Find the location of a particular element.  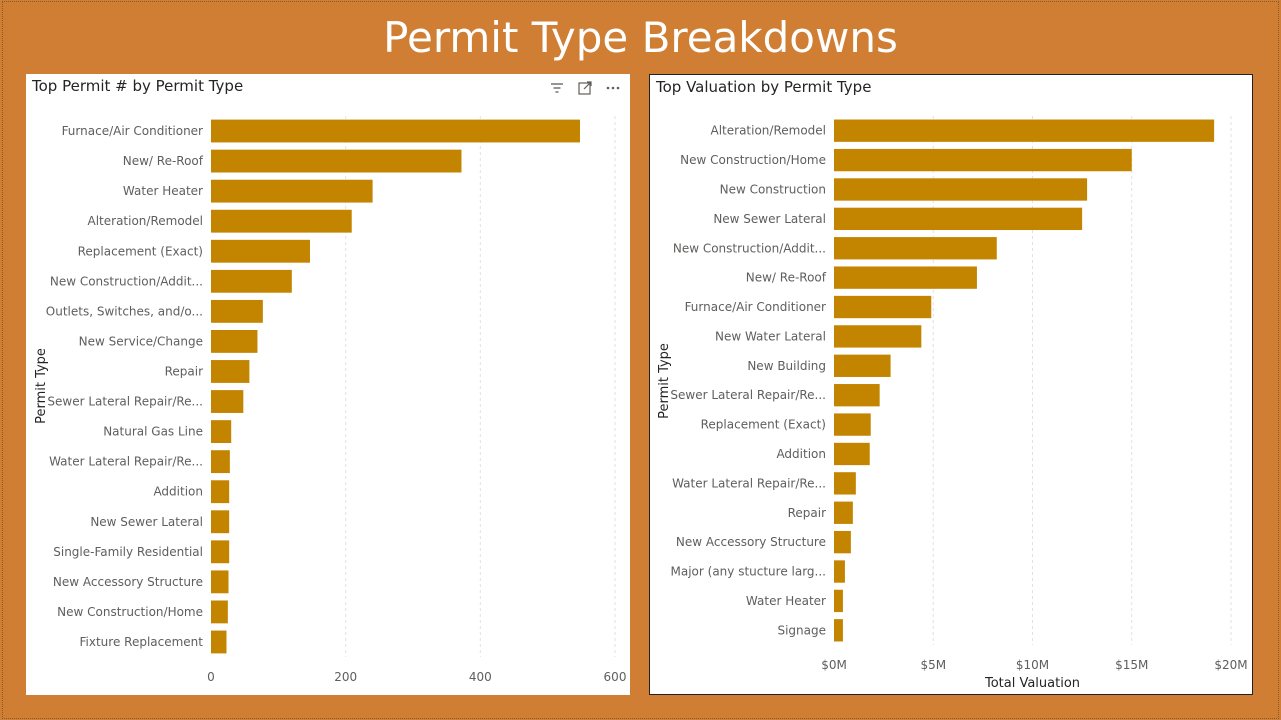

x-tick-label: $5M is located at coordinates (933, 665).